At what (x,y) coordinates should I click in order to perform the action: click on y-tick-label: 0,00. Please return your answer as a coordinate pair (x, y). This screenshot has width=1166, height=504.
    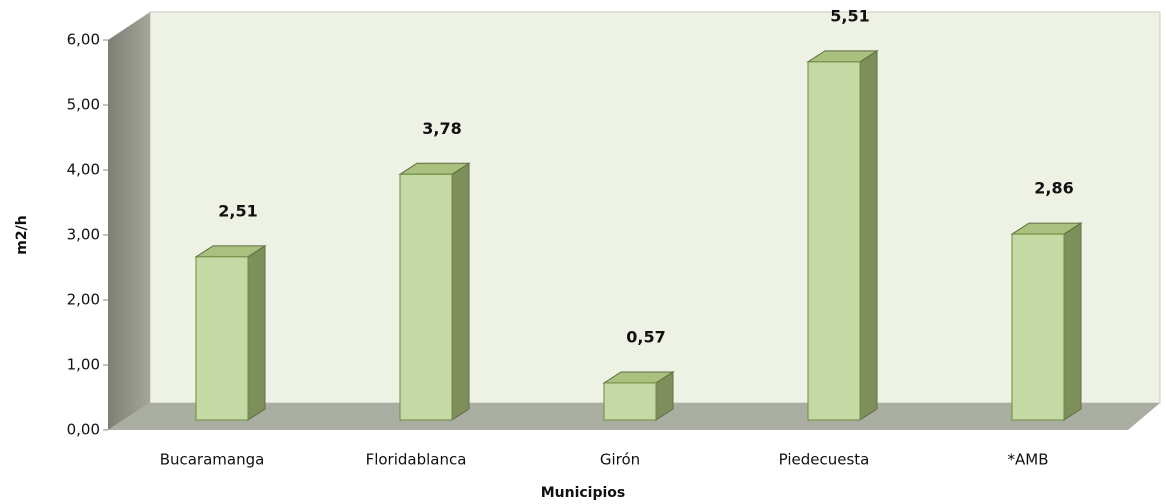
    Looking at the image, I should click on (83, 430).